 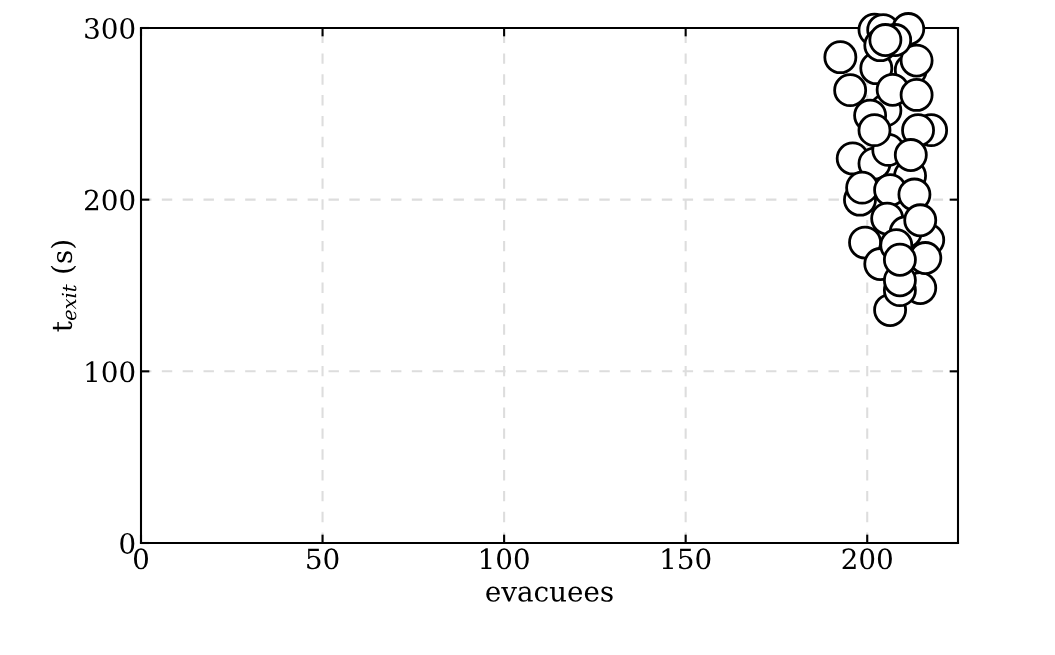 I want to click on x-tick-label: 50, so click(x=323, y=559).